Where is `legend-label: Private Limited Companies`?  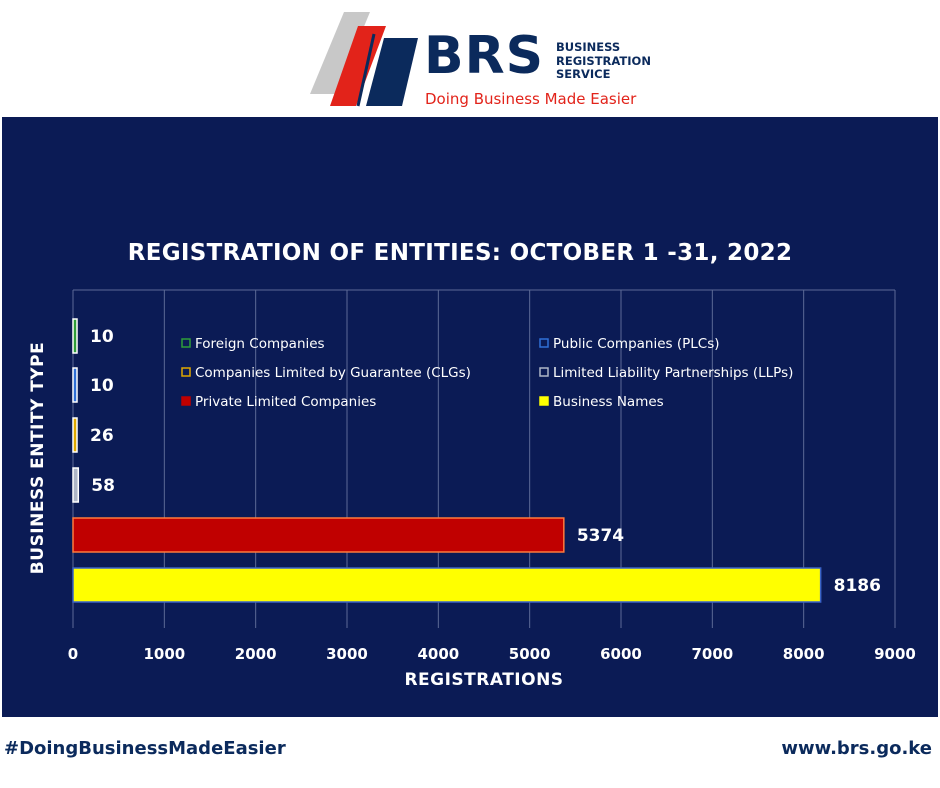
legend-label: Private Limited Companies is located at coordinates (285, 402).